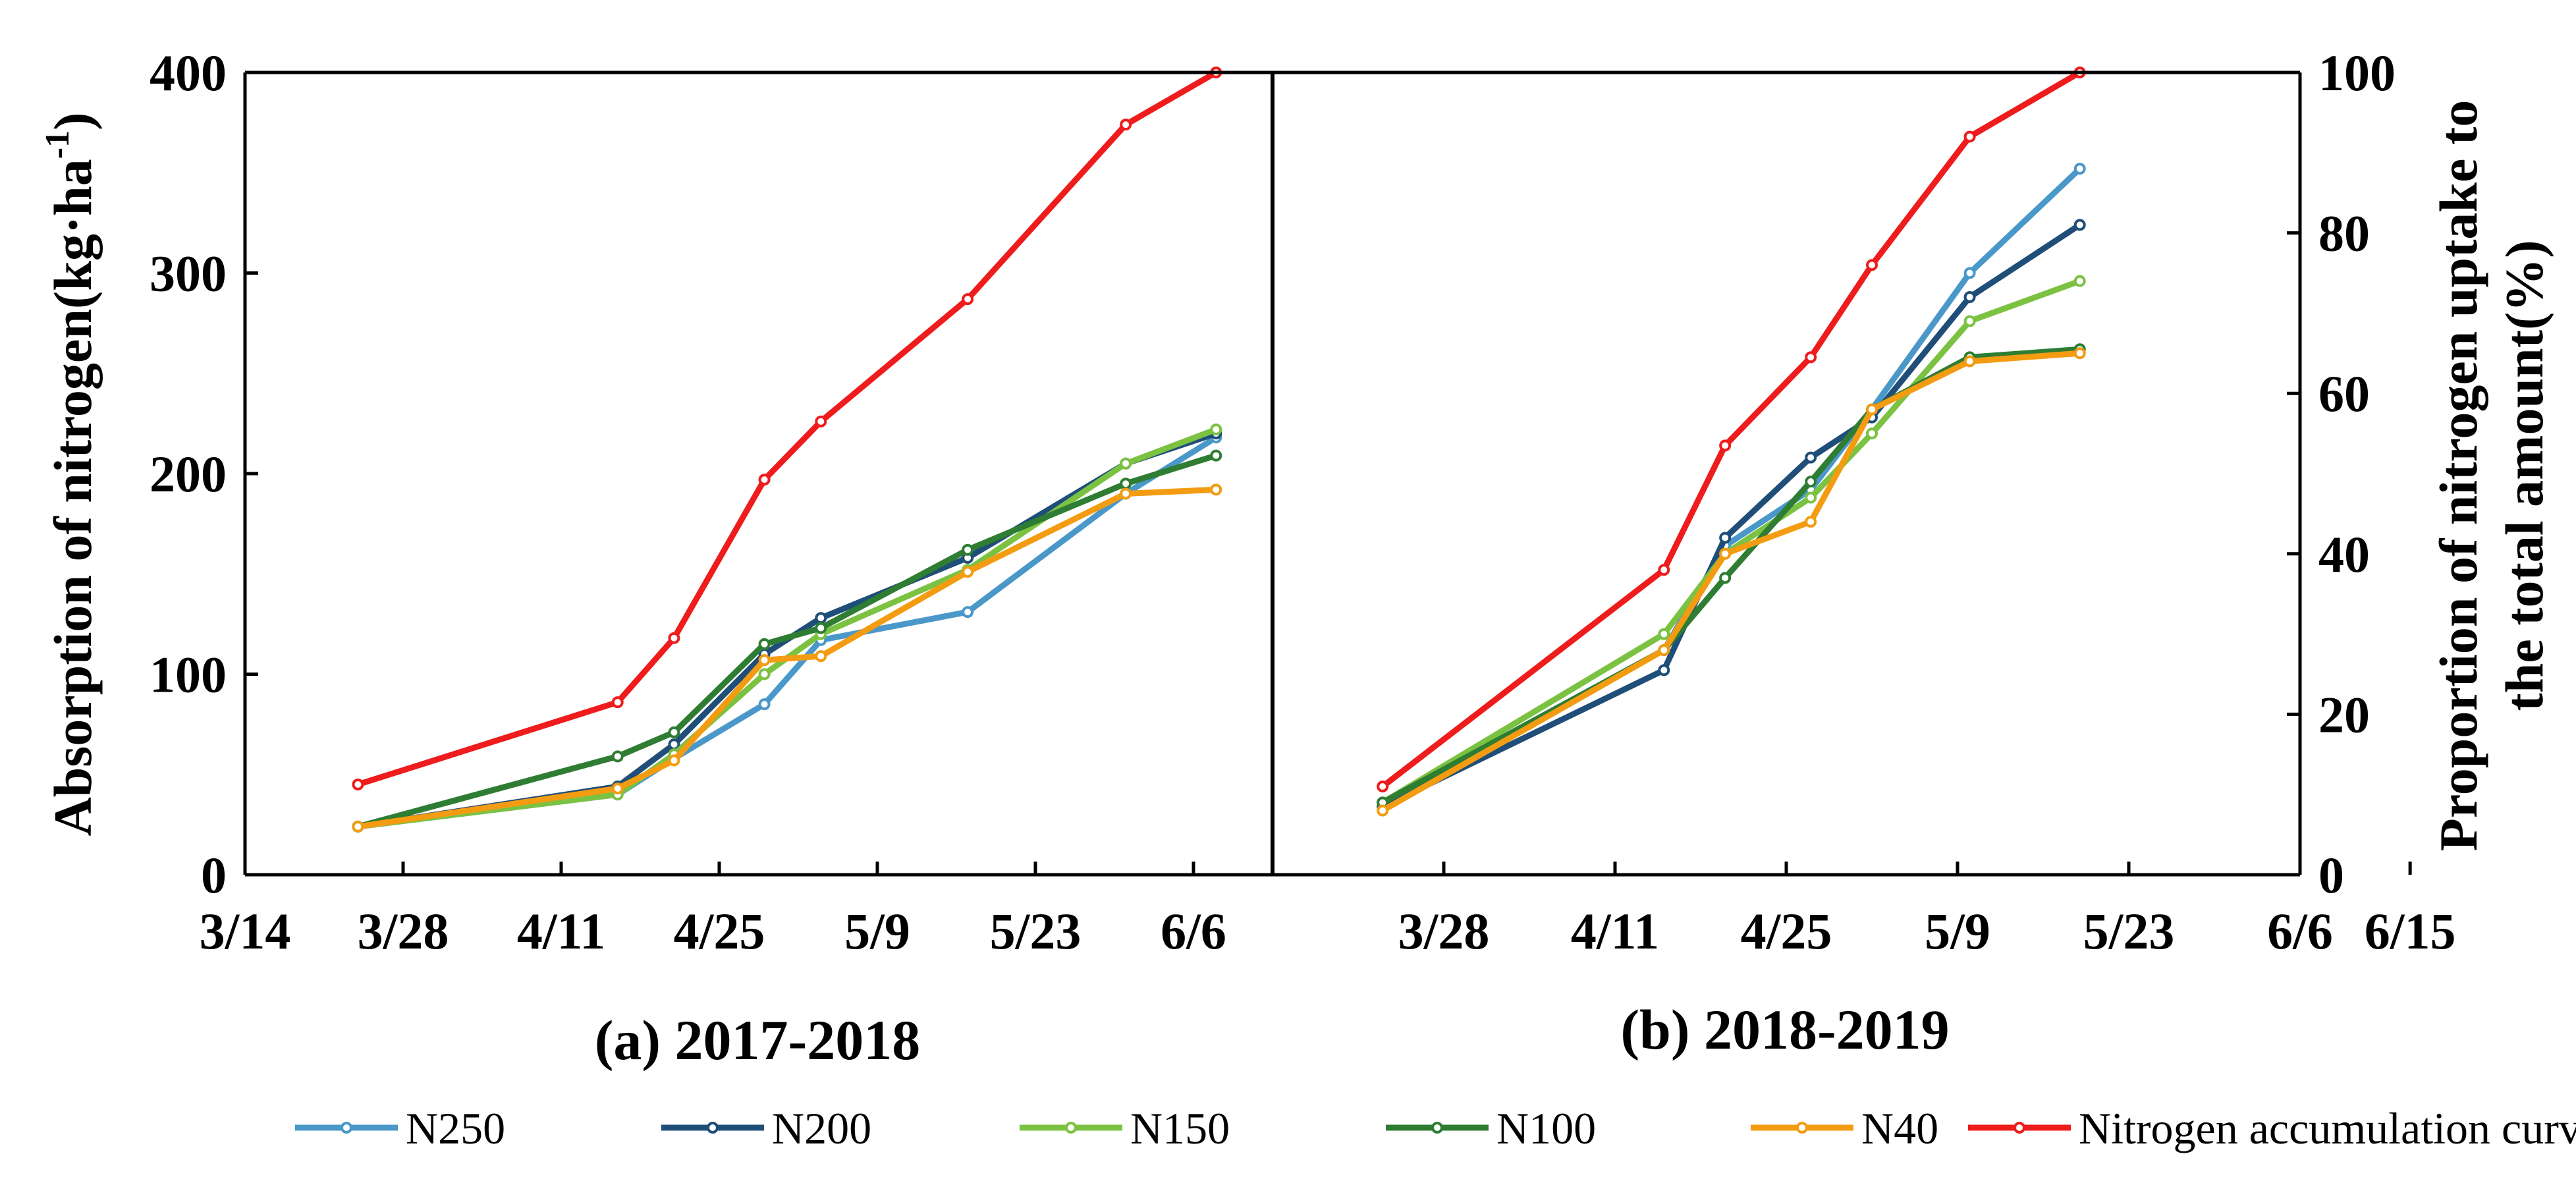  Describe the element at coordinates (1731, 515) in the screenshot. I see `panel-b-series-n200-line` at that location.